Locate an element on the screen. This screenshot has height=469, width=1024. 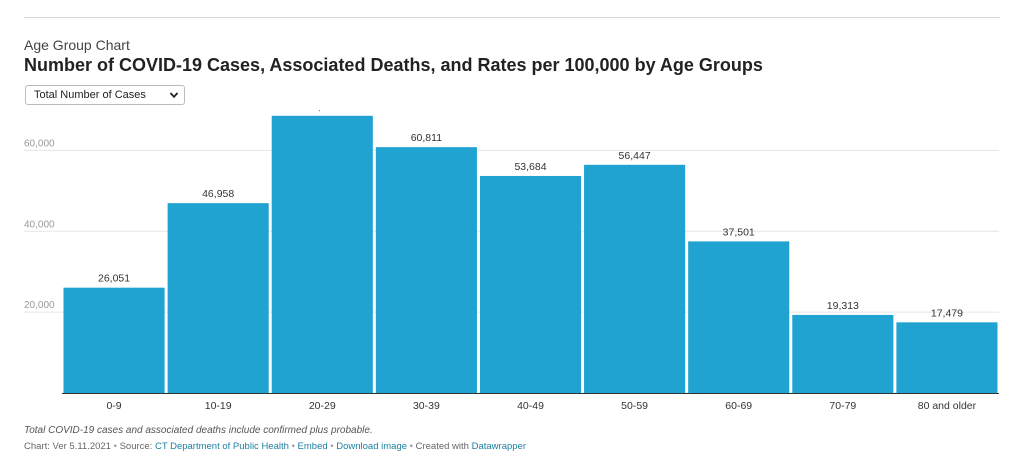
x-tick-label: 50-59 is located at coordinates (634, 406).